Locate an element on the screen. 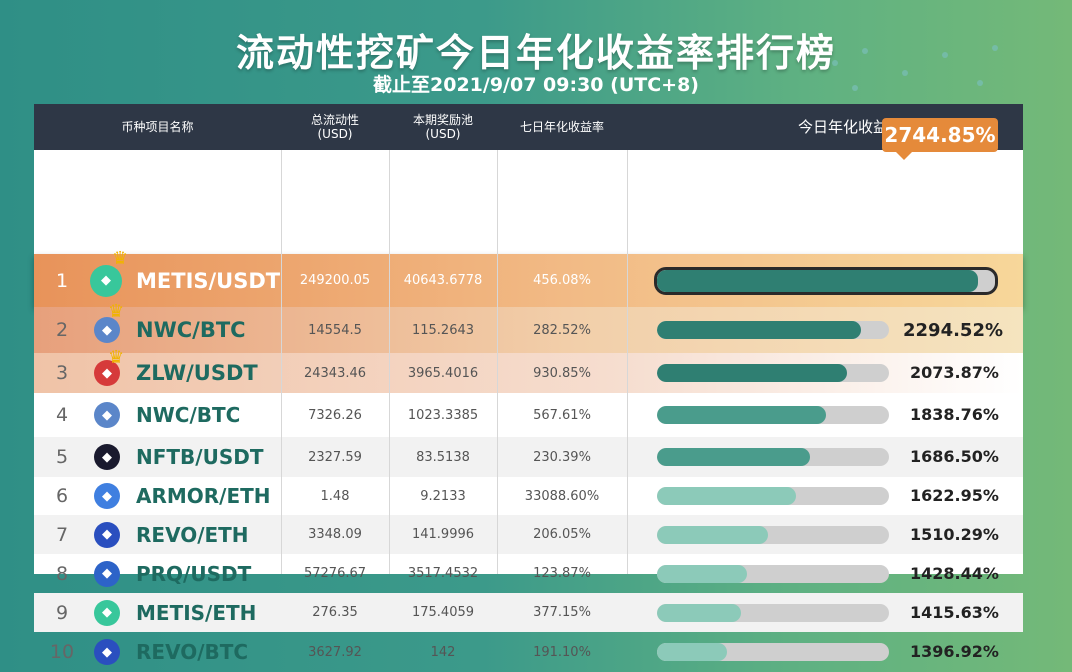 The image size is (1072, 672). liquidity-value: 57276.67 is located at coordinates (335, 573).